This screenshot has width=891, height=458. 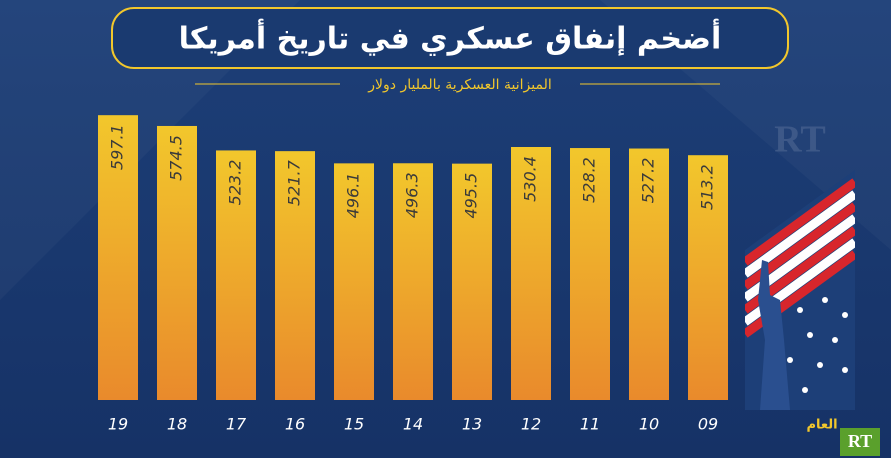 What do you see at coordinates (530, 179) in the screenshot?
I see `value-label: 530.4` at bounding box center [530, 179].